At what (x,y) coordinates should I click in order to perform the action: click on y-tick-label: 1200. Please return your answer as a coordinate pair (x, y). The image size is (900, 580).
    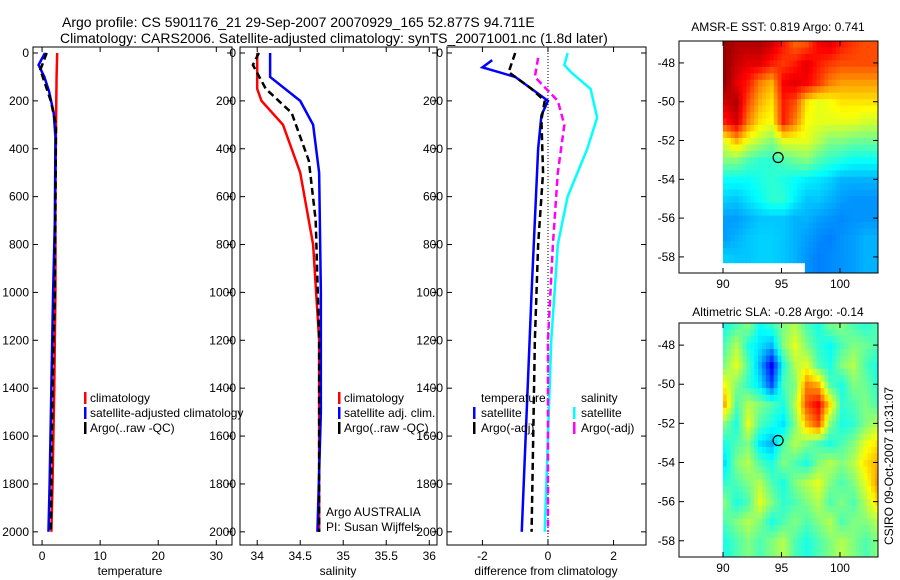
    Looking at the image, I should click on (222, 340).